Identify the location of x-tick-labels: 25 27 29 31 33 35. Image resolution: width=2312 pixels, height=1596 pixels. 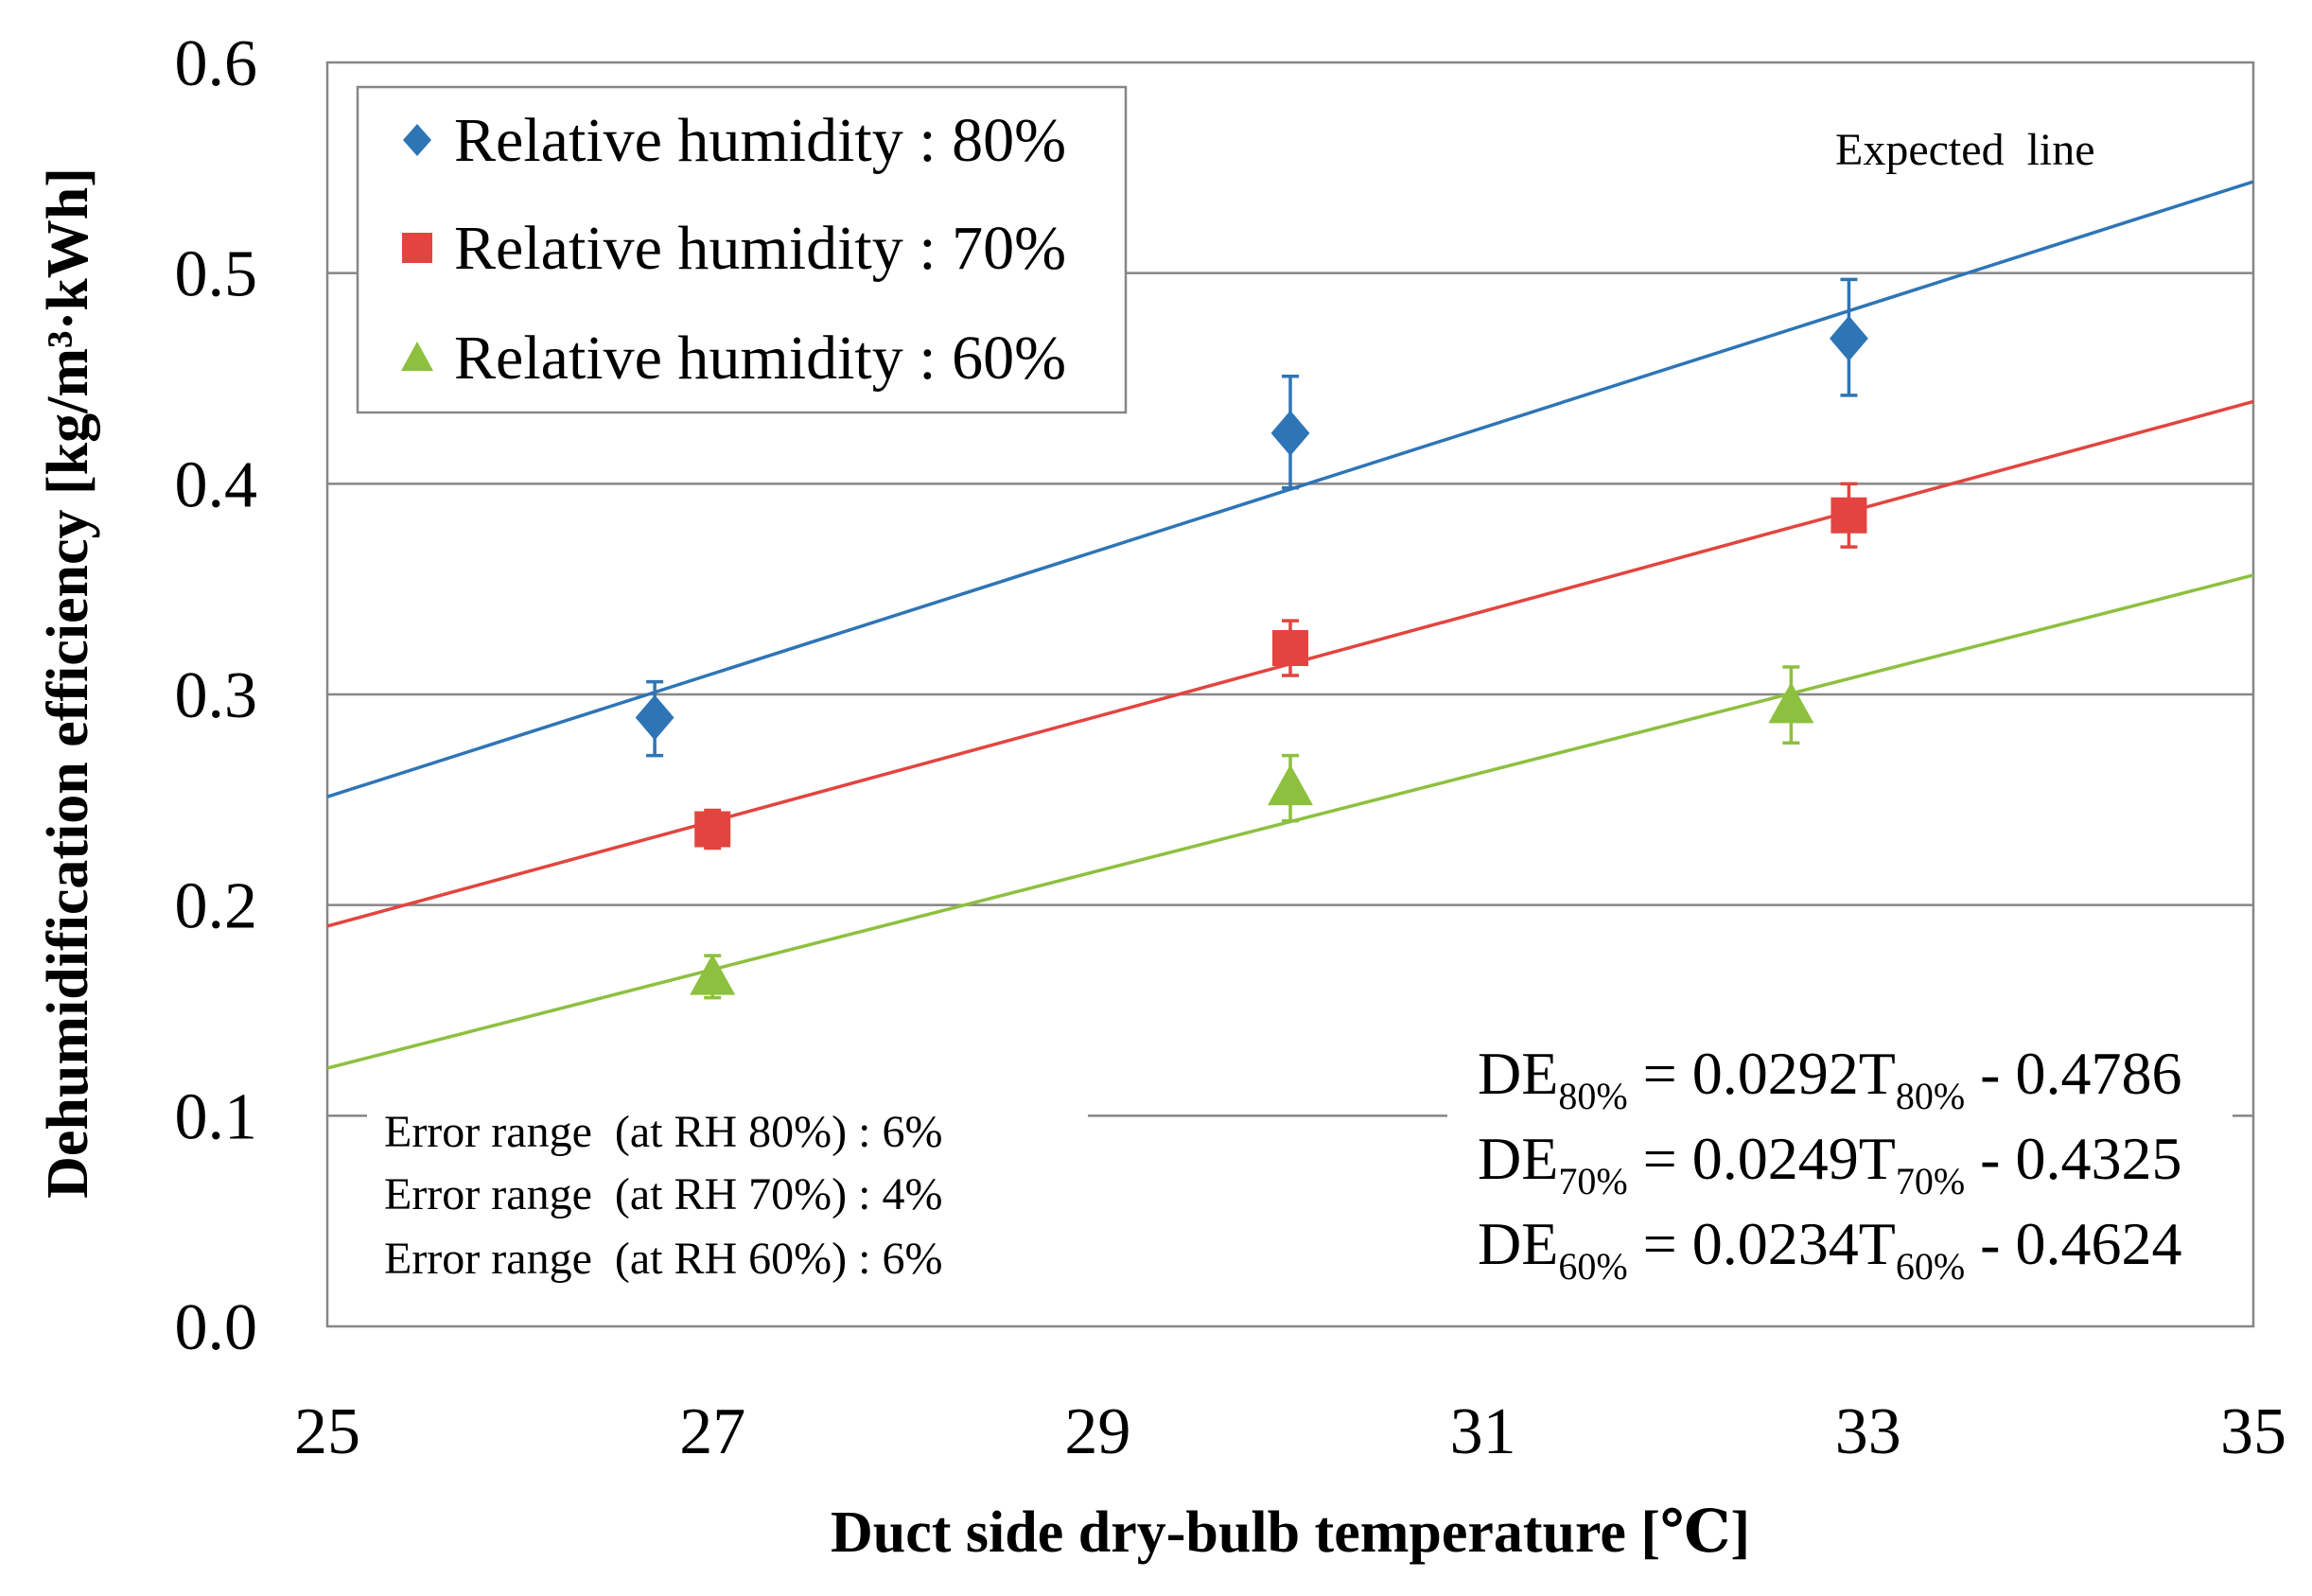
(1290, 1431).